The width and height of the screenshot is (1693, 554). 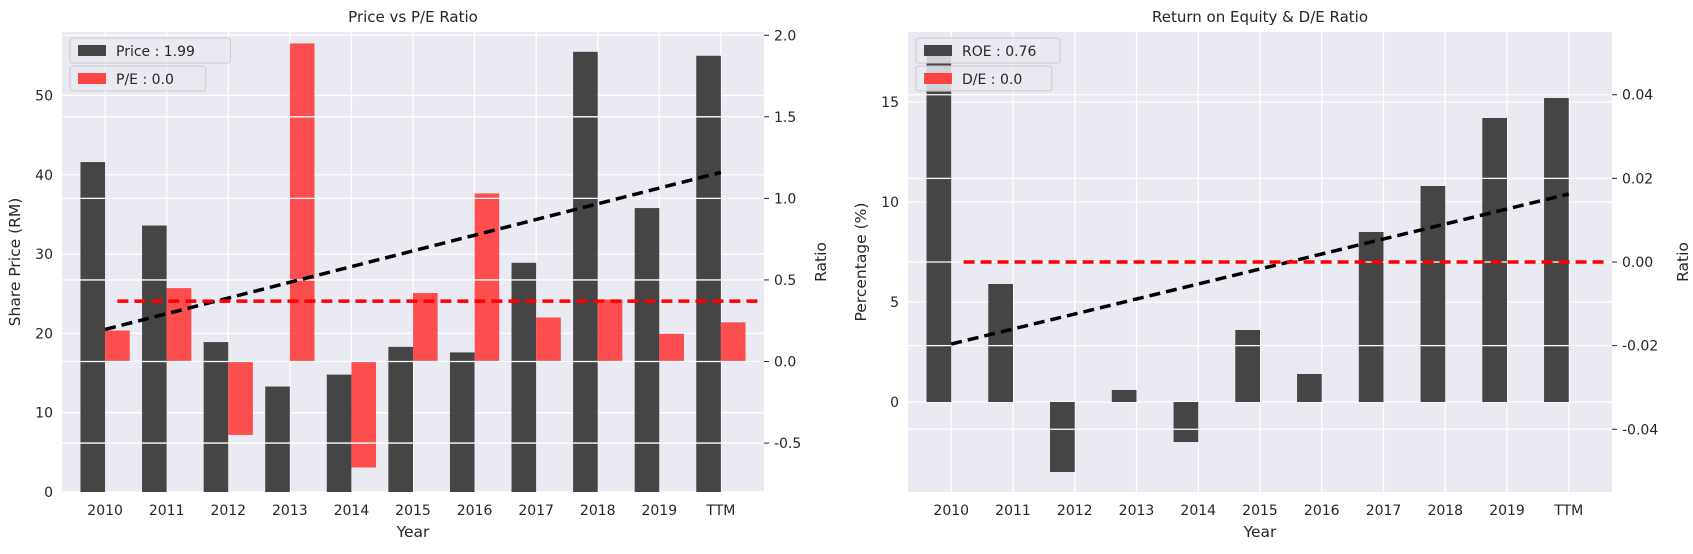 I want to click on chart-title: Return on Equity & D/E Ratio, so click(x=1260, y=17).